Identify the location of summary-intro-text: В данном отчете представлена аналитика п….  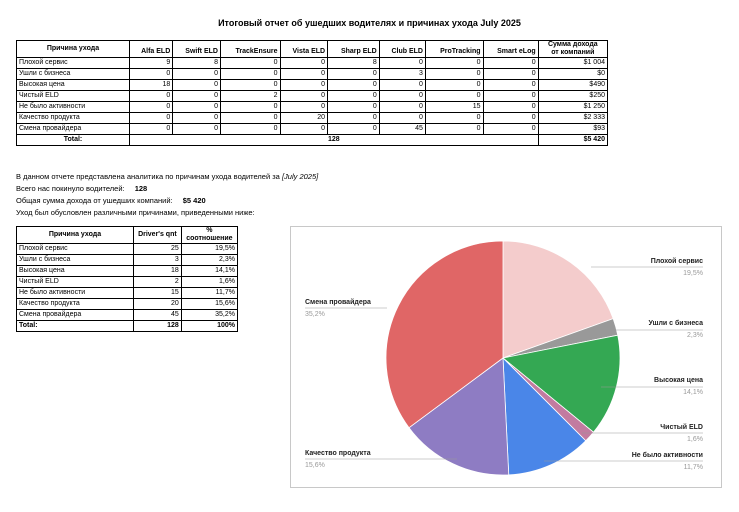
(148, 176).